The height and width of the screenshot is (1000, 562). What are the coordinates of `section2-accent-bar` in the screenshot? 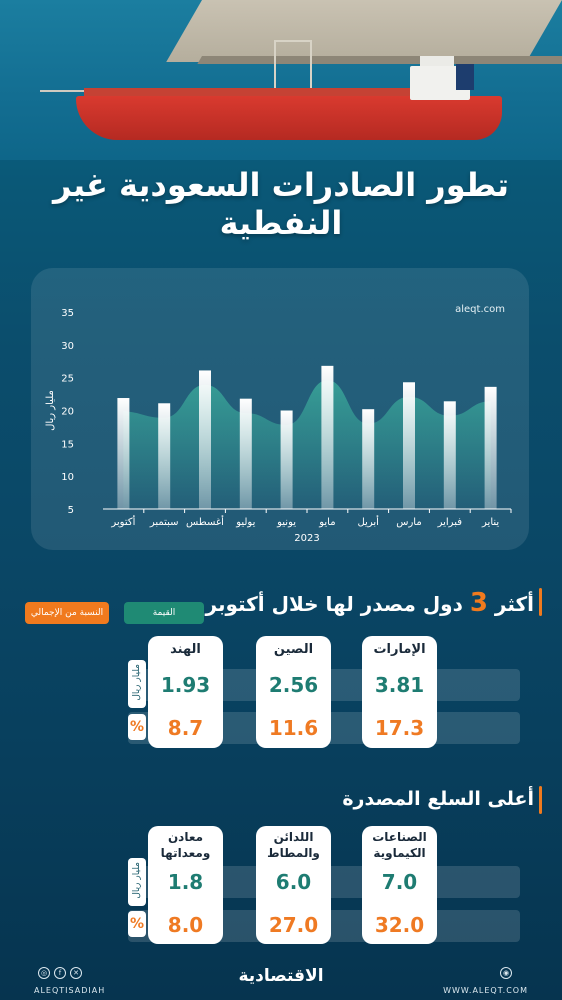 It's located at (540, 800).